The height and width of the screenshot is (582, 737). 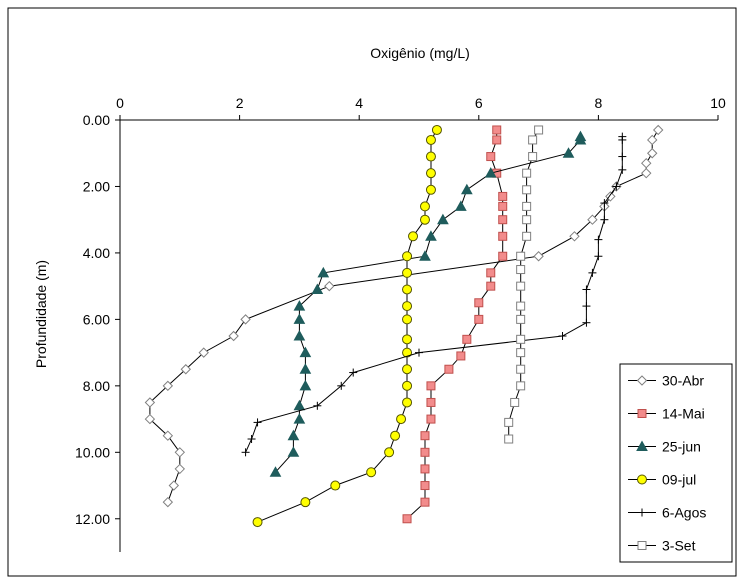 I want to click on legend-label: 3-Set, so click(x=679, y=546).